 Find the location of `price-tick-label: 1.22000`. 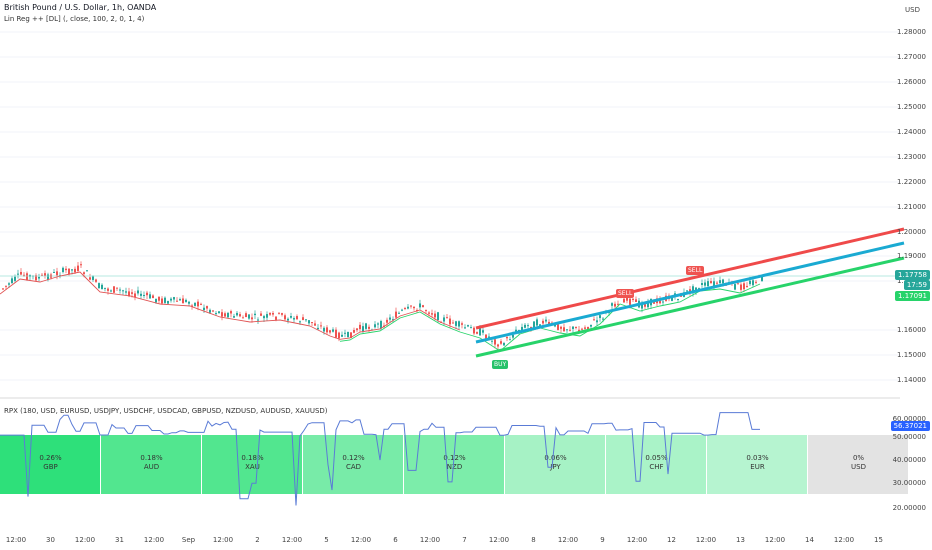

price-tick-label: 1.22000 is located at coordinates (911, 182).